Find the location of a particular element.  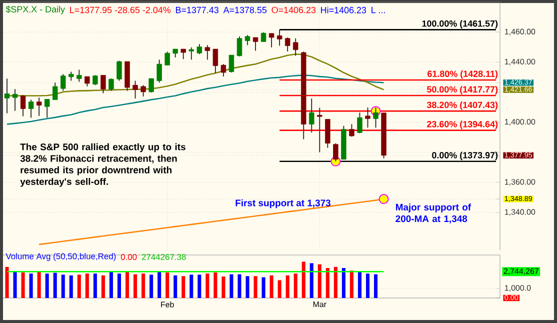

series-label: 61.80% (1428.11) is located at coordinates (463, 74).